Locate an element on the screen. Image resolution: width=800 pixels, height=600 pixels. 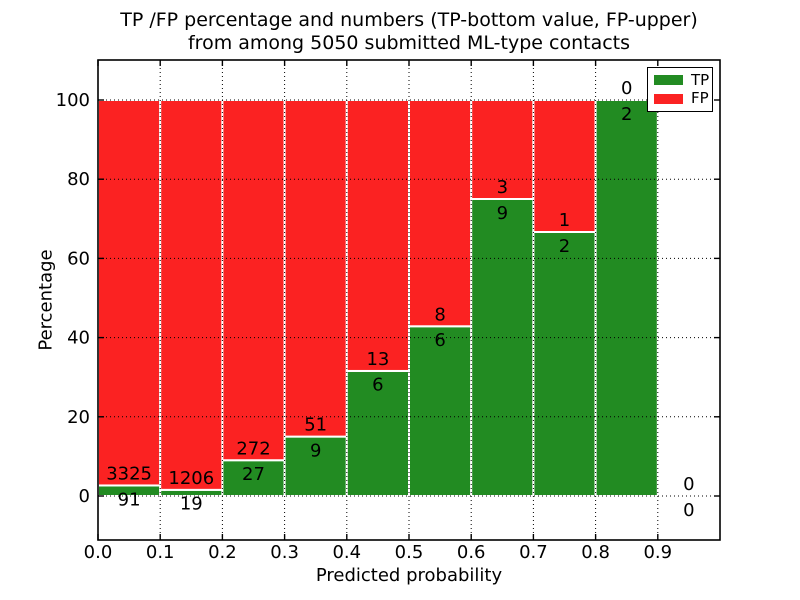
x-tick-label: 0.3 is located at coordinates (284, 552).